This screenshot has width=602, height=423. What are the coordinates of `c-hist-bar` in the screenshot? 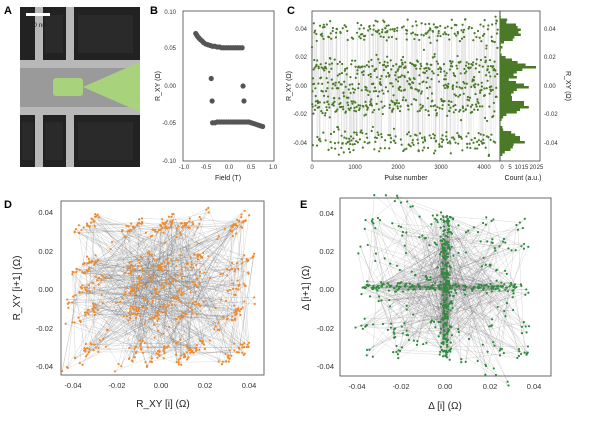 It's located at (501, 127).